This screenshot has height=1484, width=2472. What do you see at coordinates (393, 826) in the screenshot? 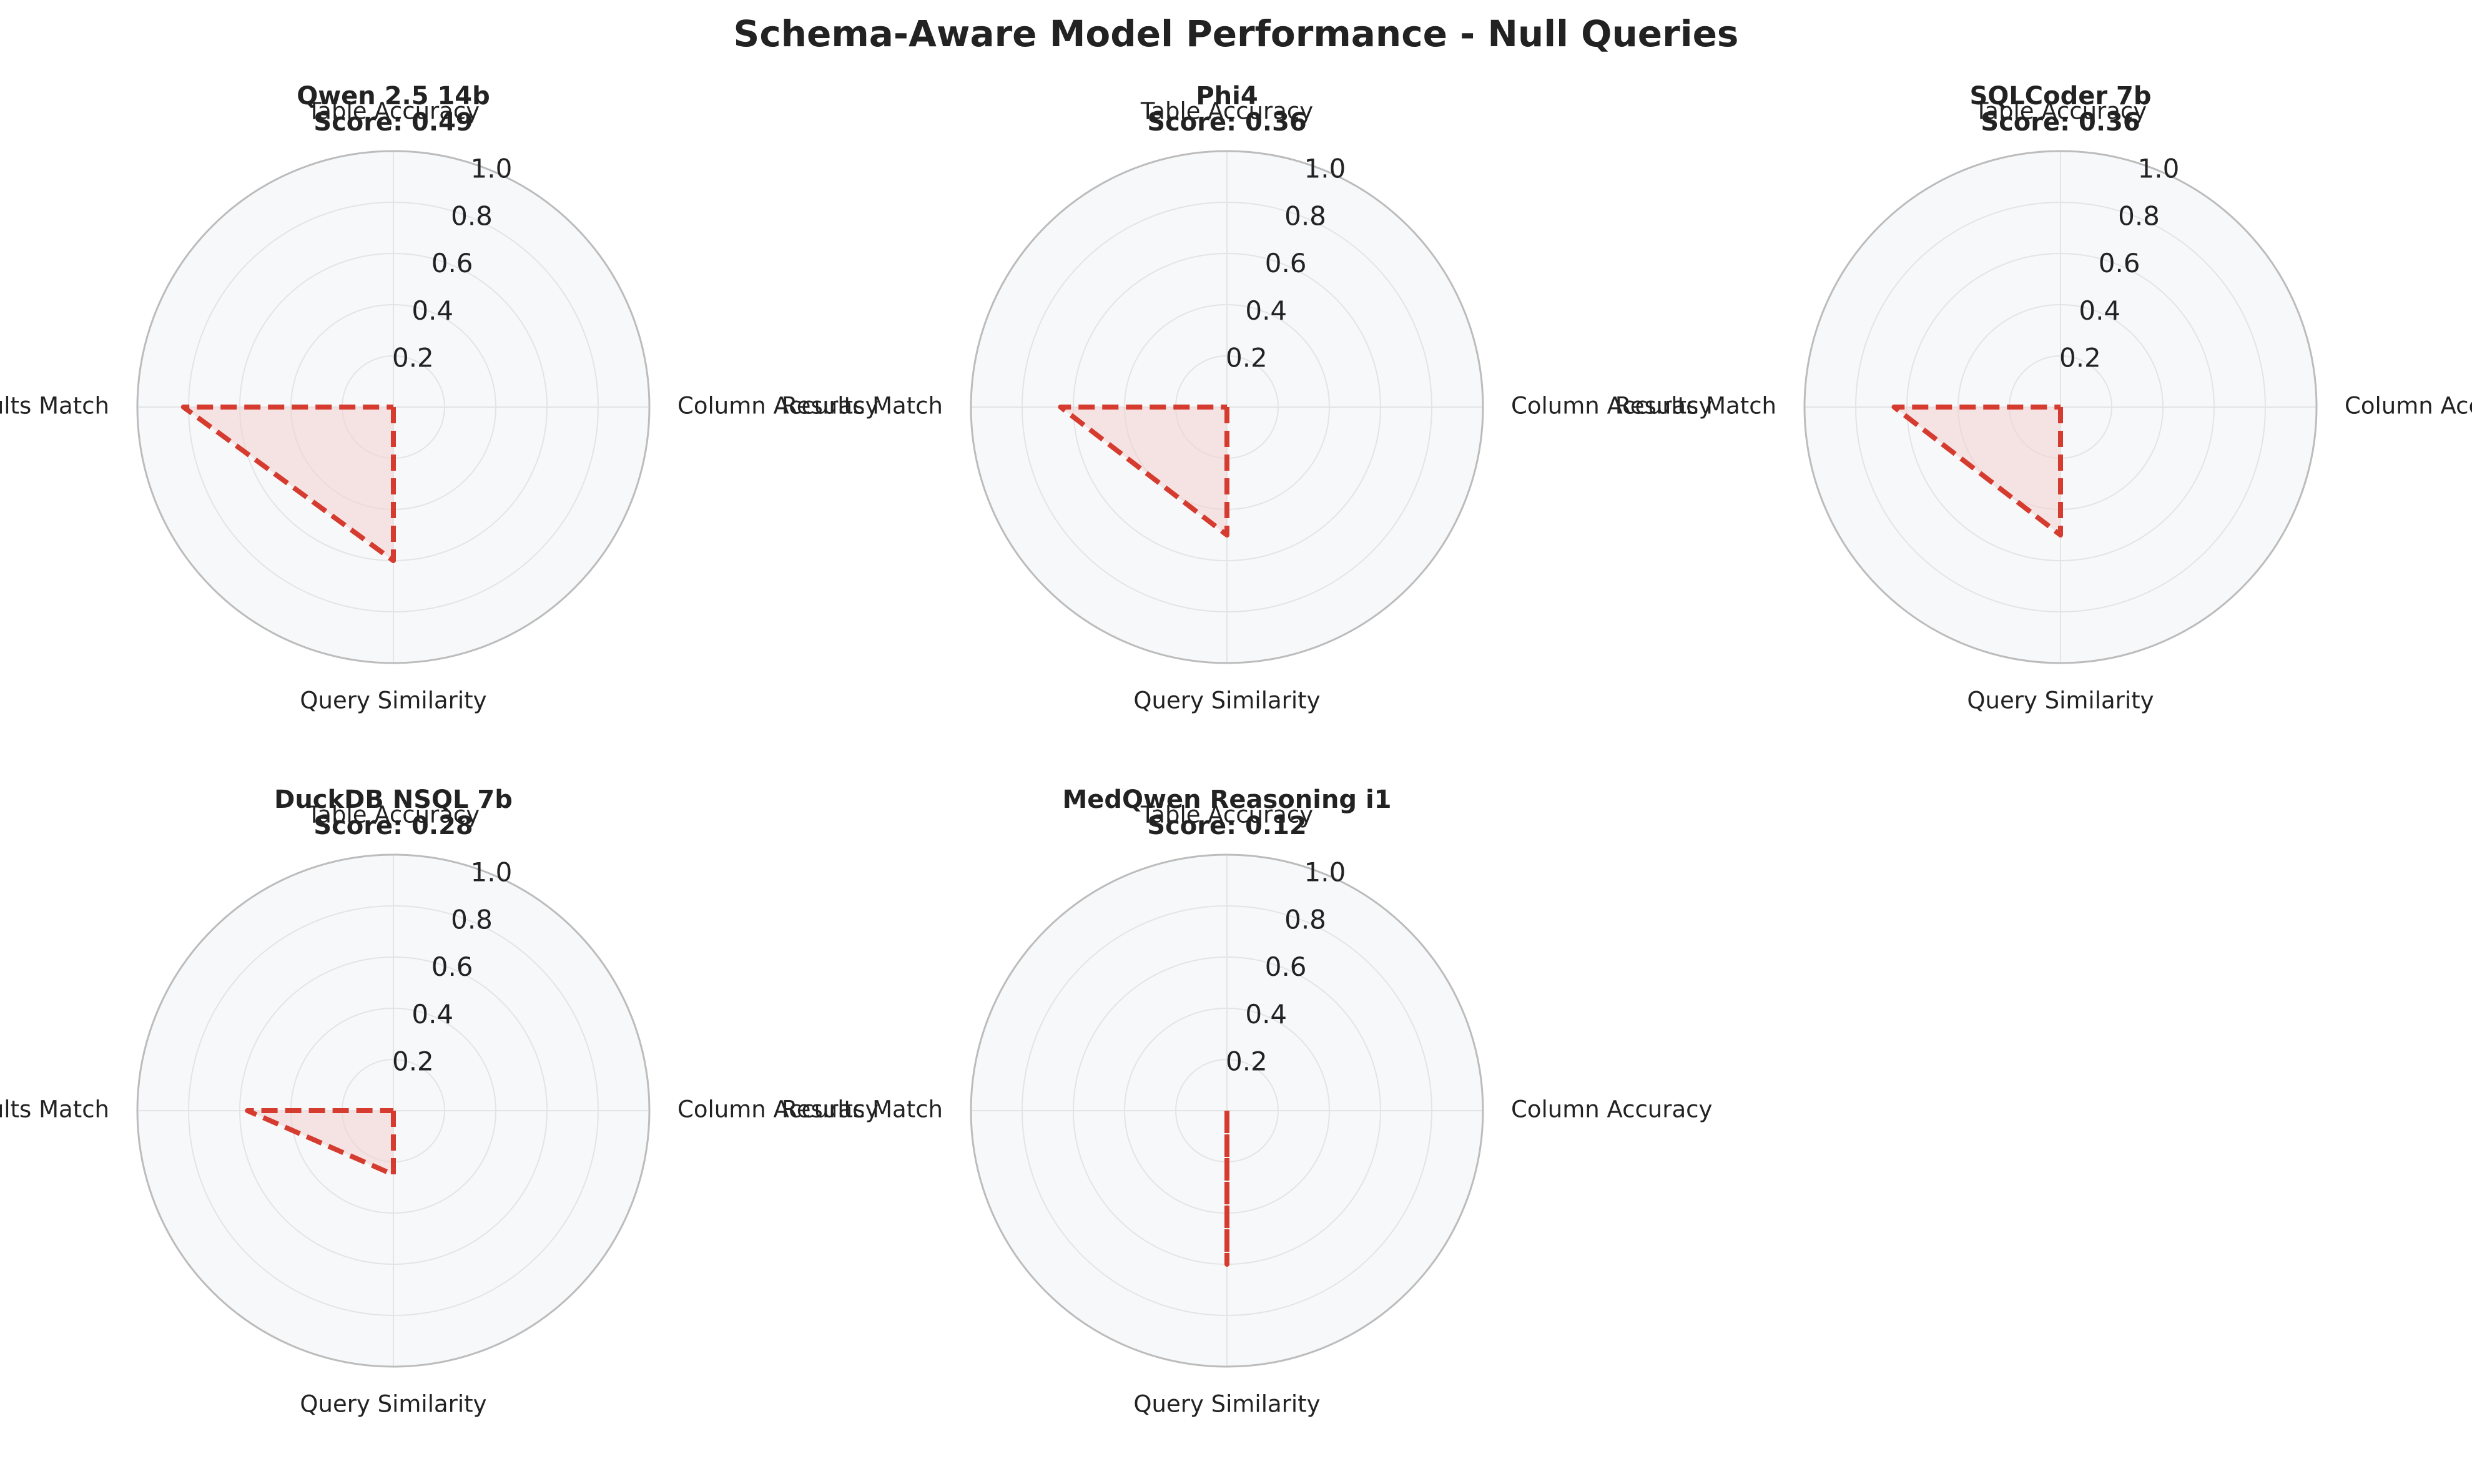
I see `panel-title-score: Score: 0.28` at bounding box center [393, 826].